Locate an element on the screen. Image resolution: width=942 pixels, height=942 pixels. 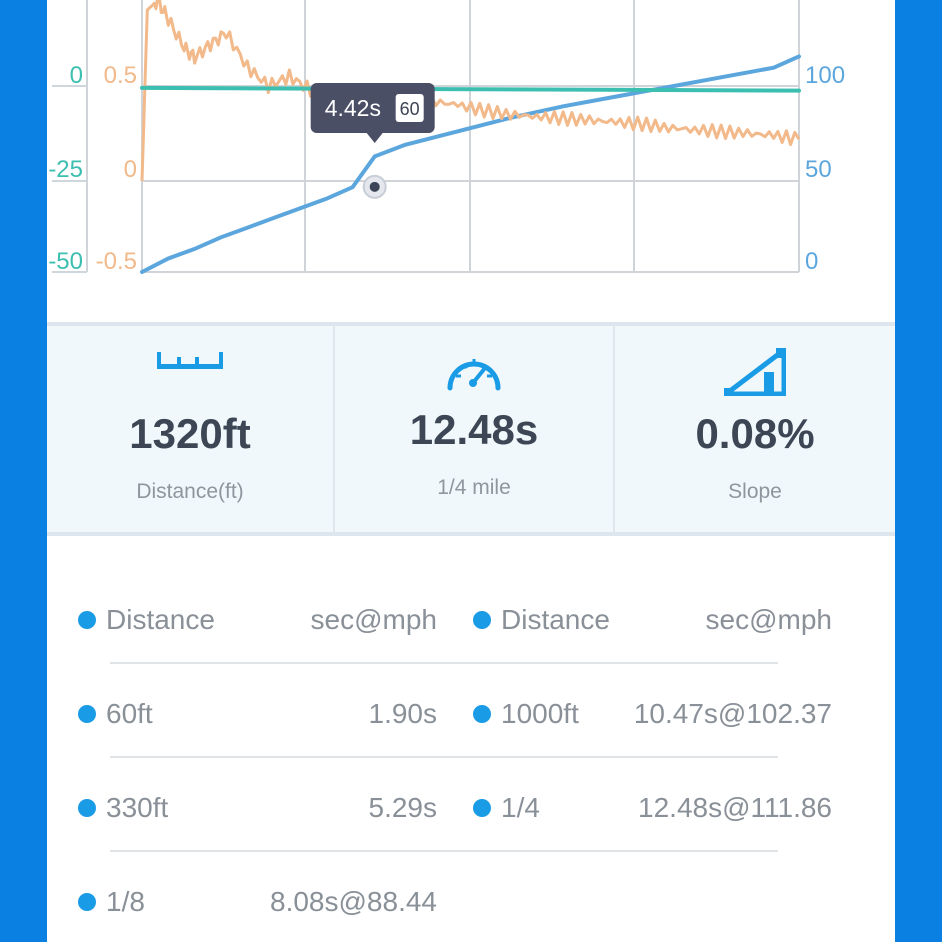
split-distance: 1000ft is located at coordinates (540, 713).